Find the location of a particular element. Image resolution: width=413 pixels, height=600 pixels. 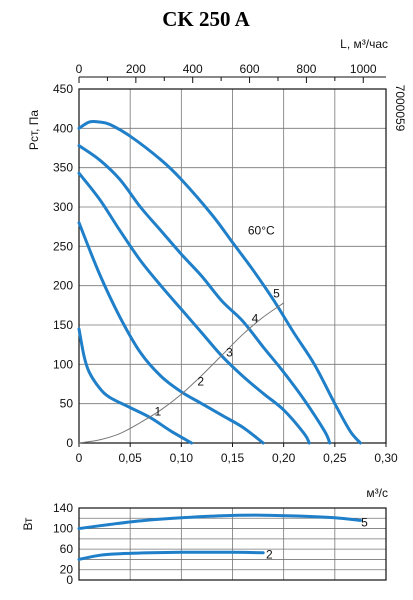

curve-label: 1 is located at coordinates (157, 412).